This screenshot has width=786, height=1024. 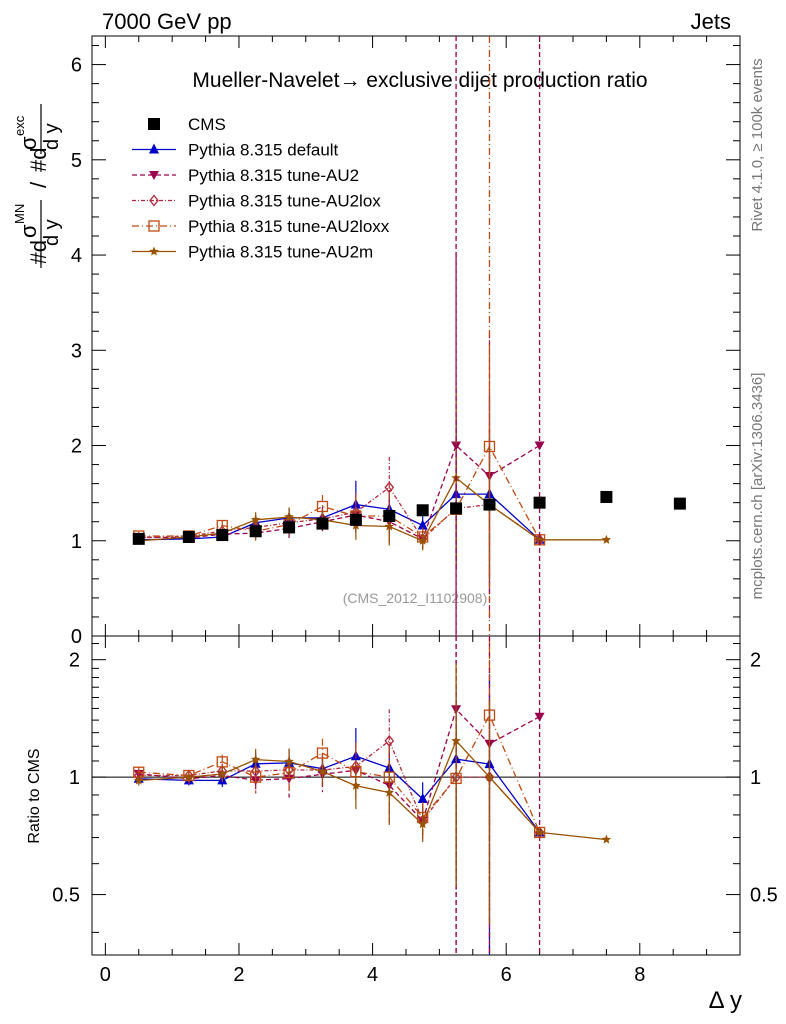 What do you see at coordinates (76, 447) in the screenshot?
I see `y-tick-label: 2` at bounding box center [76, 447].